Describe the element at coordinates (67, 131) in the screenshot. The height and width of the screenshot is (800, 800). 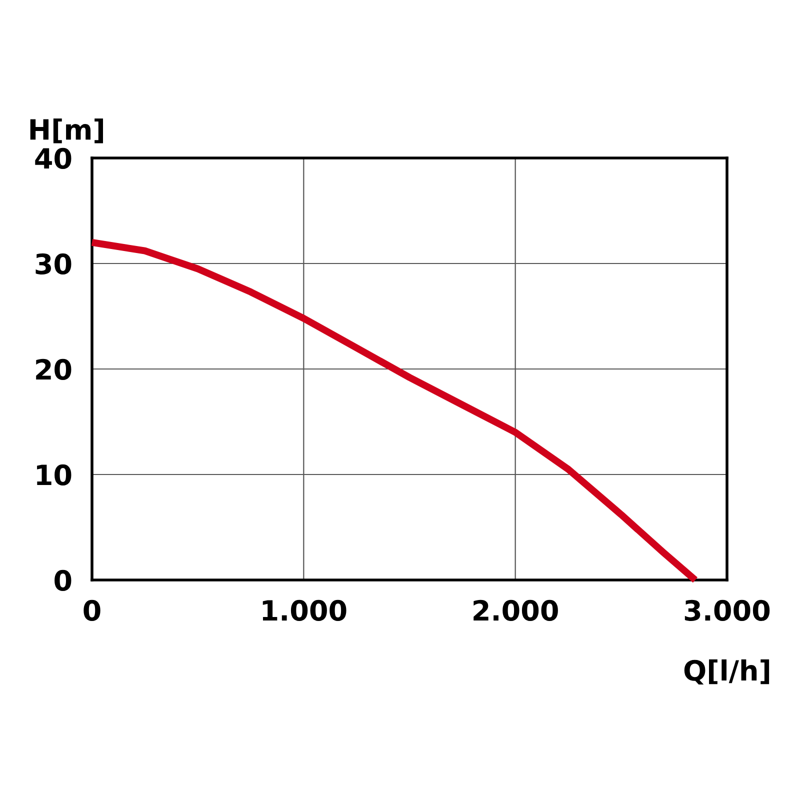
I see `y-axis-title: H[m]` at that location.